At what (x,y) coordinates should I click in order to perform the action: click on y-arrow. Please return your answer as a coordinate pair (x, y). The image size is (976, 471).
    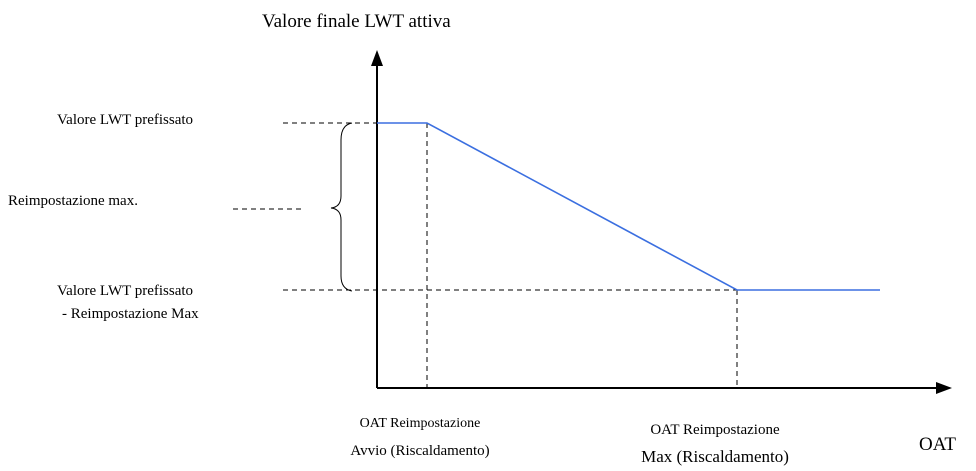
    Looking at the image, I should click on (377, 58).